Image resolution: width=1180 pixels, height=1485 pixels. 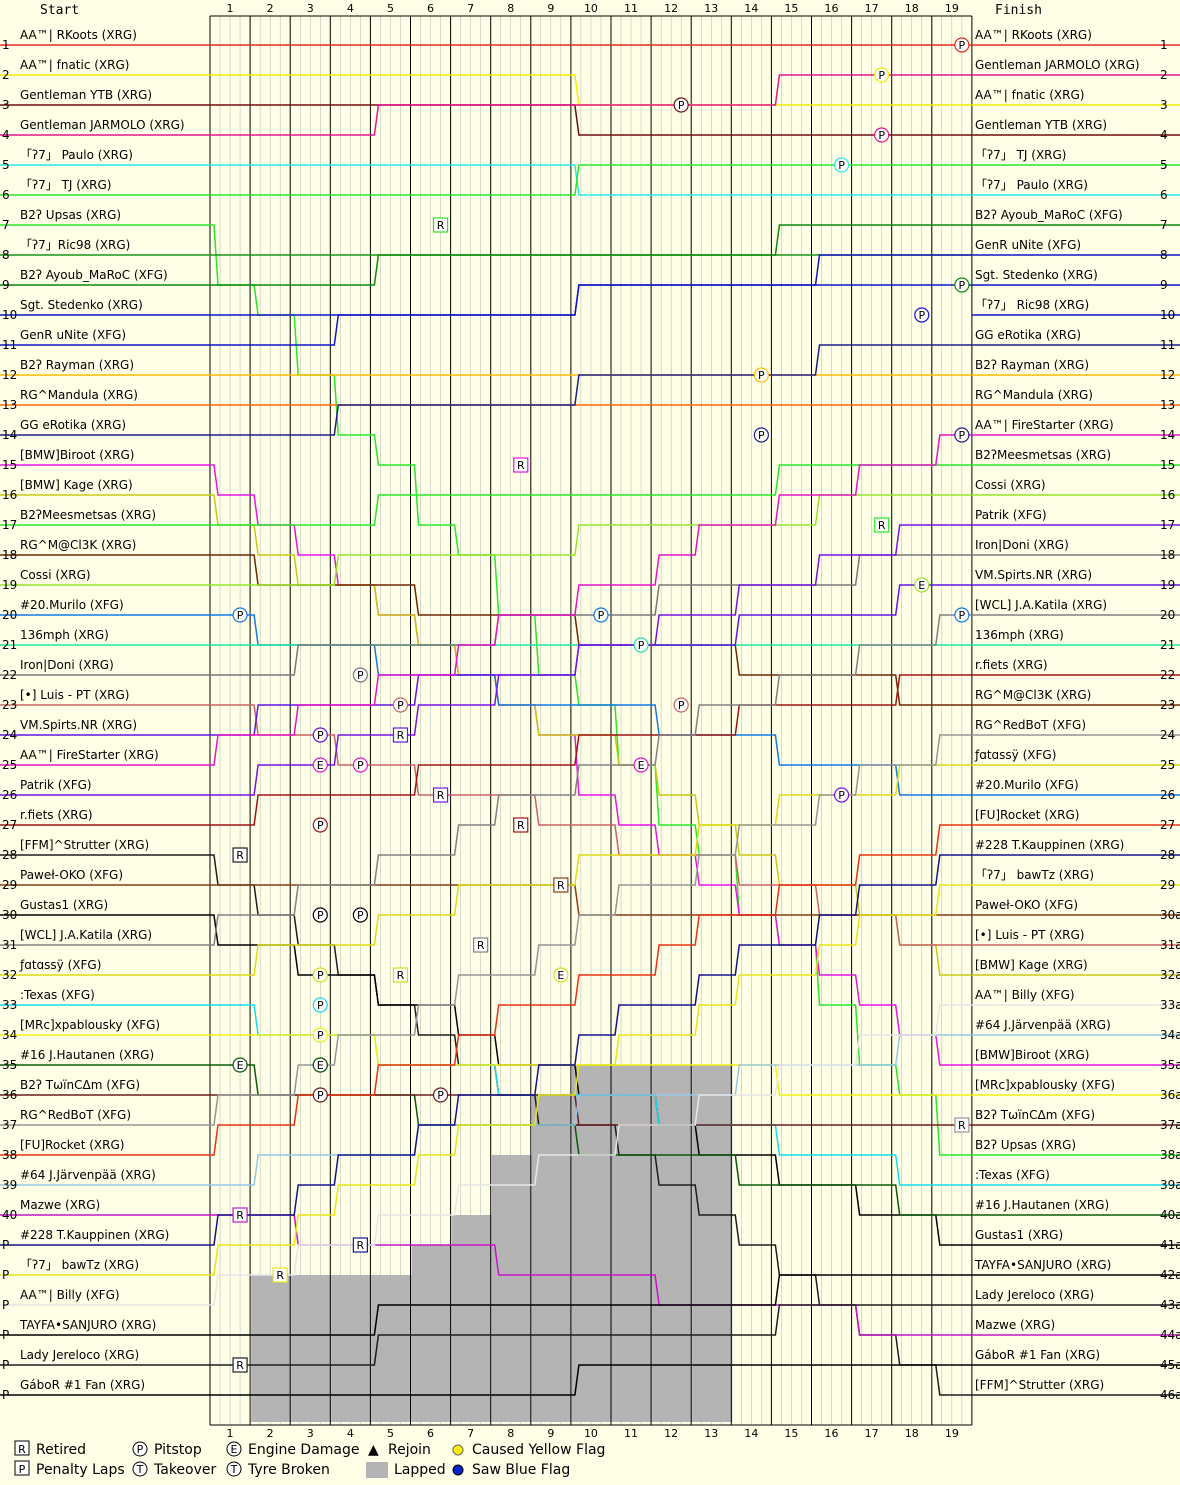 What do you see at coordinates (560, 975) in the screenshot?
I see `event-letter: E` at bounding box center [560, 975].